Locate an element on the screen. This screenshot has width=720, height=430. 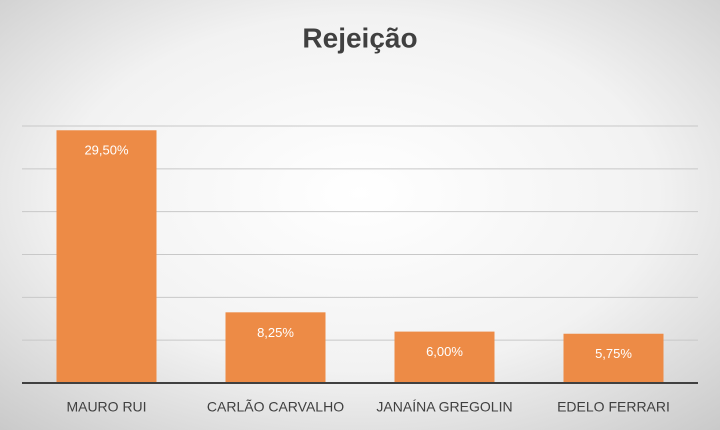
data-label: 6,00% is located at coordinates (444, 351).